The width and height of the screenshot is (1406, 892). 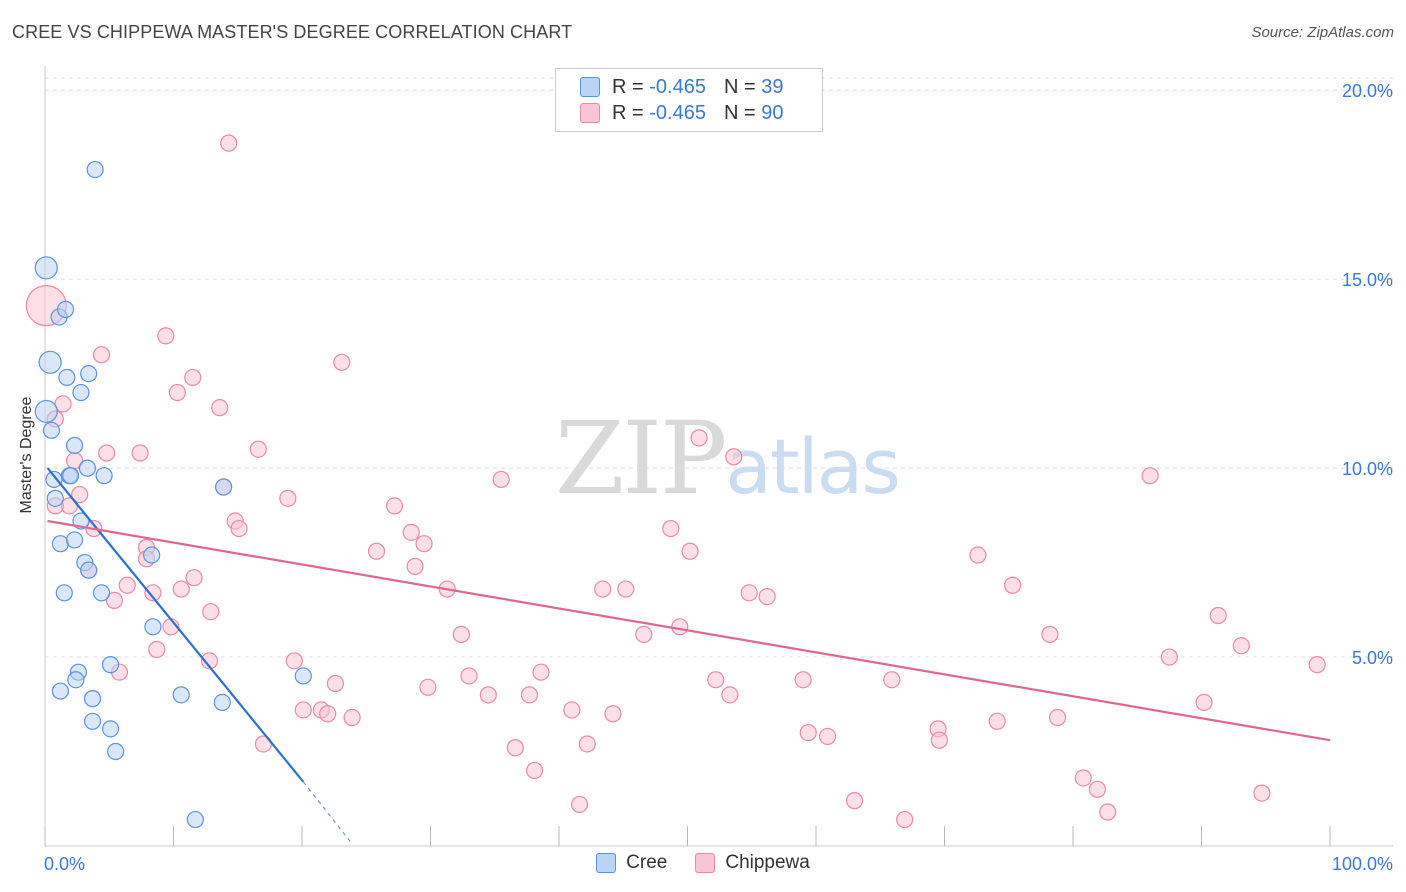 What do you see at coordinates (647, 862) in the screenshot?
I see `cree-legend-label: Cree` at bounding box center [647, 862].